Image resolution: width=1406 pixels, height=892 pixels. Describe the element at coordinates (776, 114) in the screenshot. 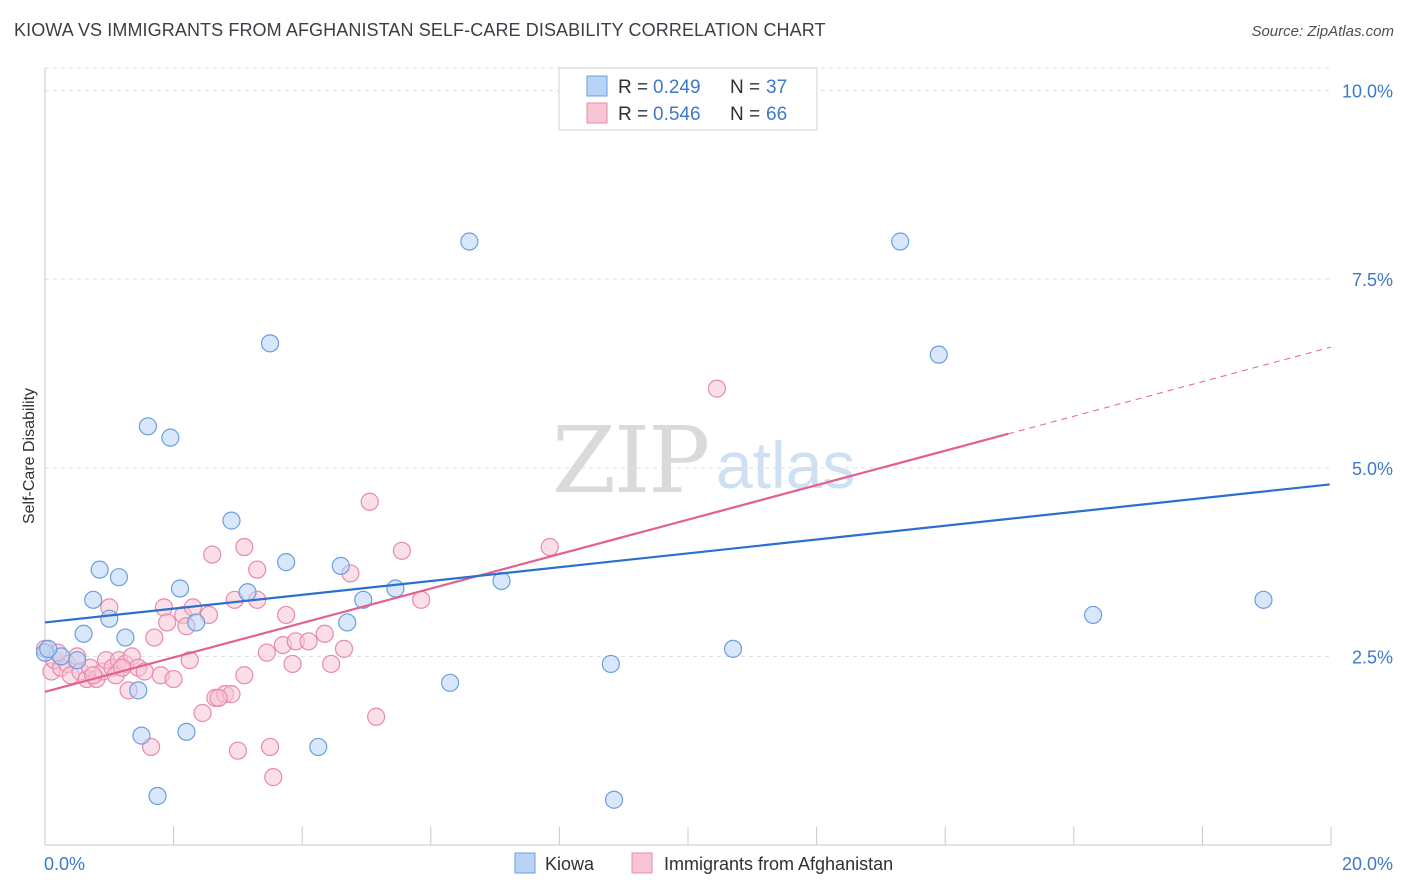

I see `legend-n-value-afghanistan: 66` at that location.